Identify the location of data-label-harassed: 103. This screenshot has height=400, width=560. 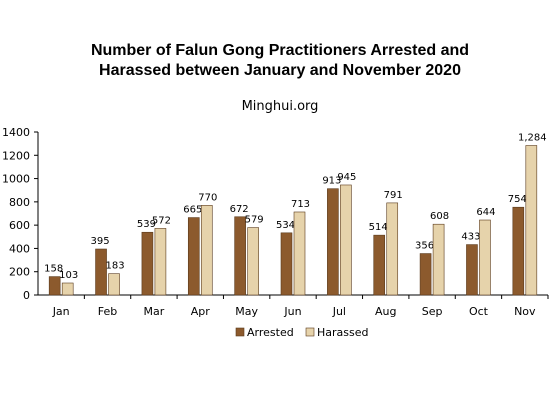
(68, 275).